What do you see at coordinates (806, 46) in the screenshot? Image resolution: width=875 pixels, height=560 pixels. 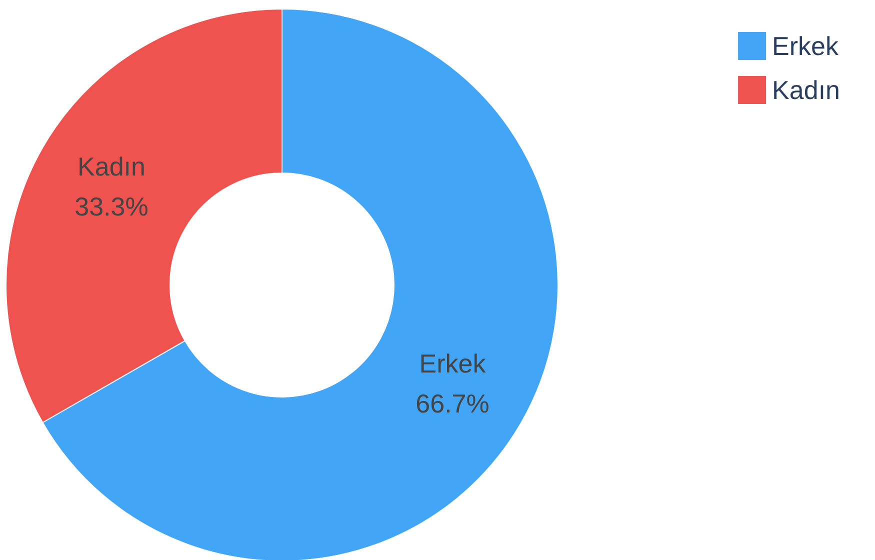 I see `legend-label: Erkek` at bounding box center [806, 46].